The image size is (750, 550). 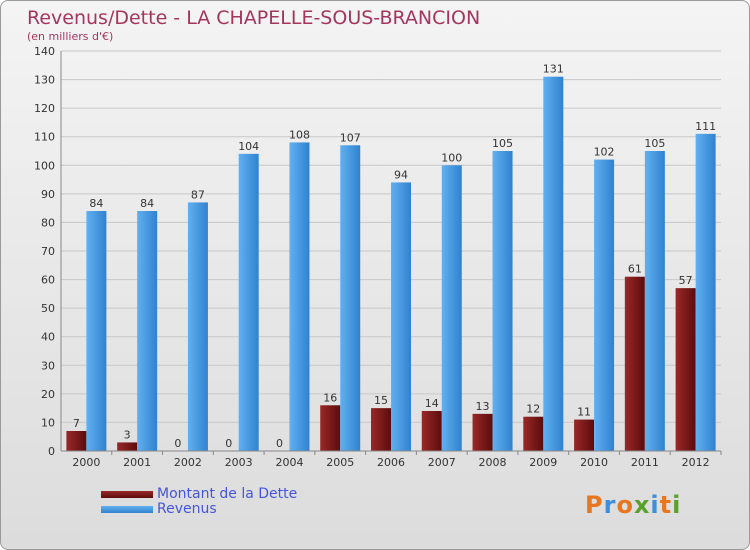 What do you see at coordinates (76, 423) in the screenshot?
I see `data-label-dette: 7` at bounding box center [76, 423].